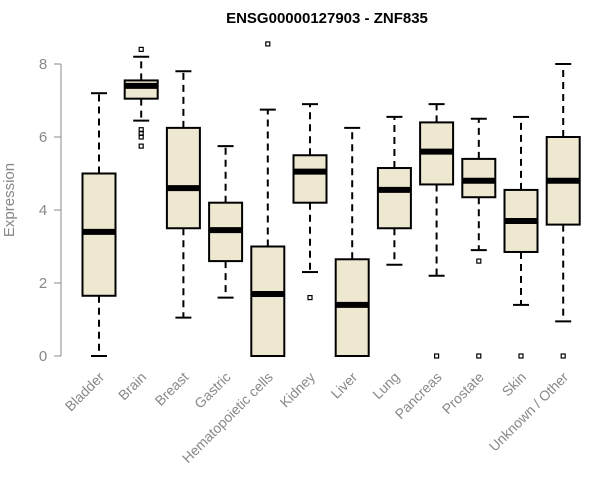  I want to click on box-pancreas, so click(437, 231).